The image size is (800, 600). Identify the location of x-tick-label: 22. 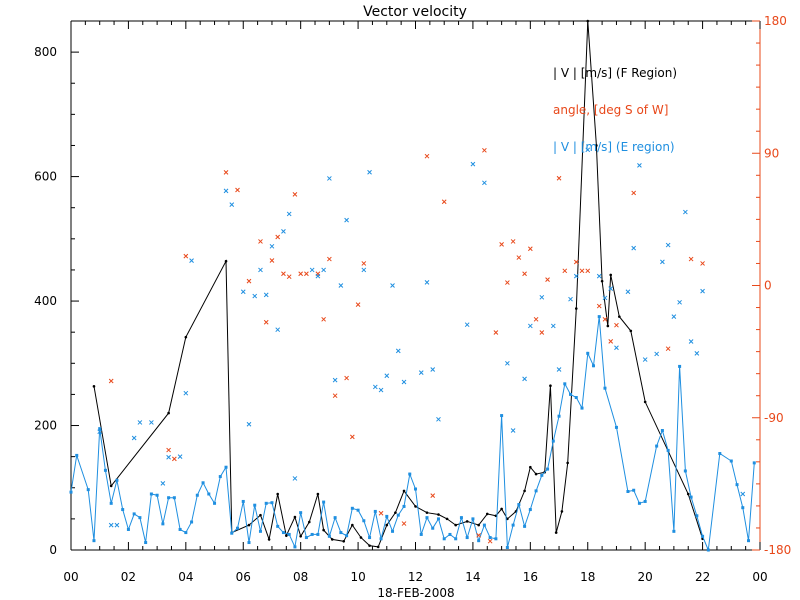
(702, 577).